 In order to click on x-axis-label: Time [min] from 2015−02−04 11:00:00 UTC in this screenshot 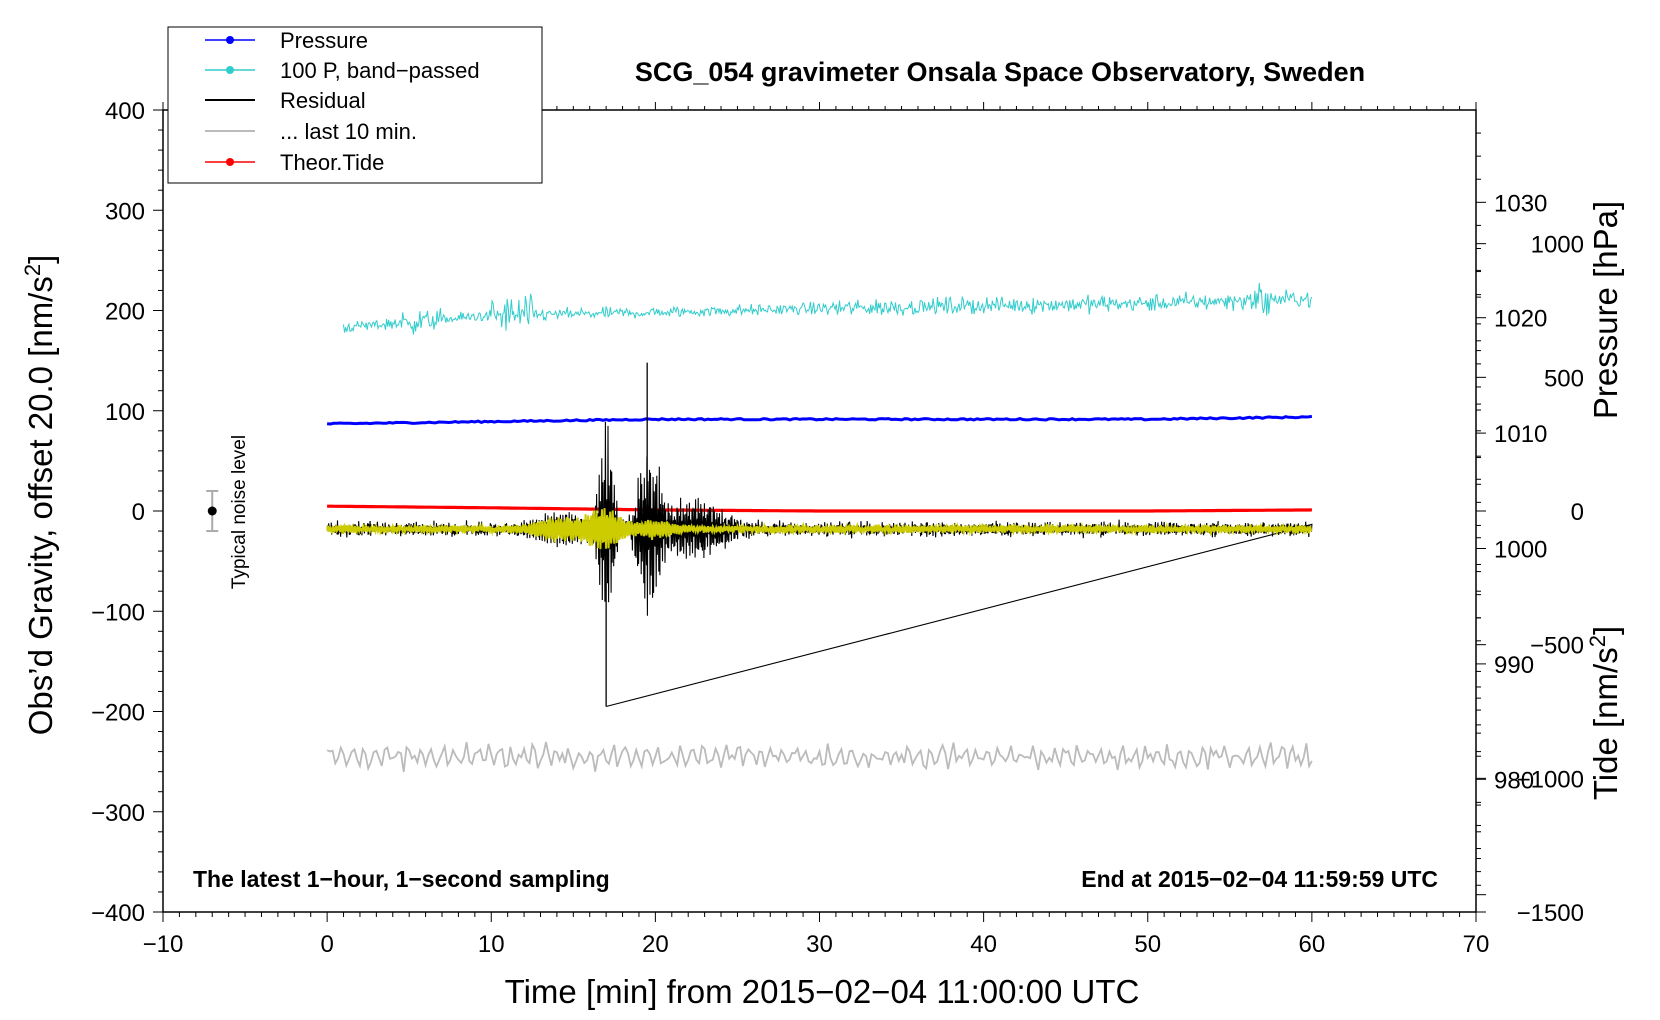, I will do `click(822, 991)`.